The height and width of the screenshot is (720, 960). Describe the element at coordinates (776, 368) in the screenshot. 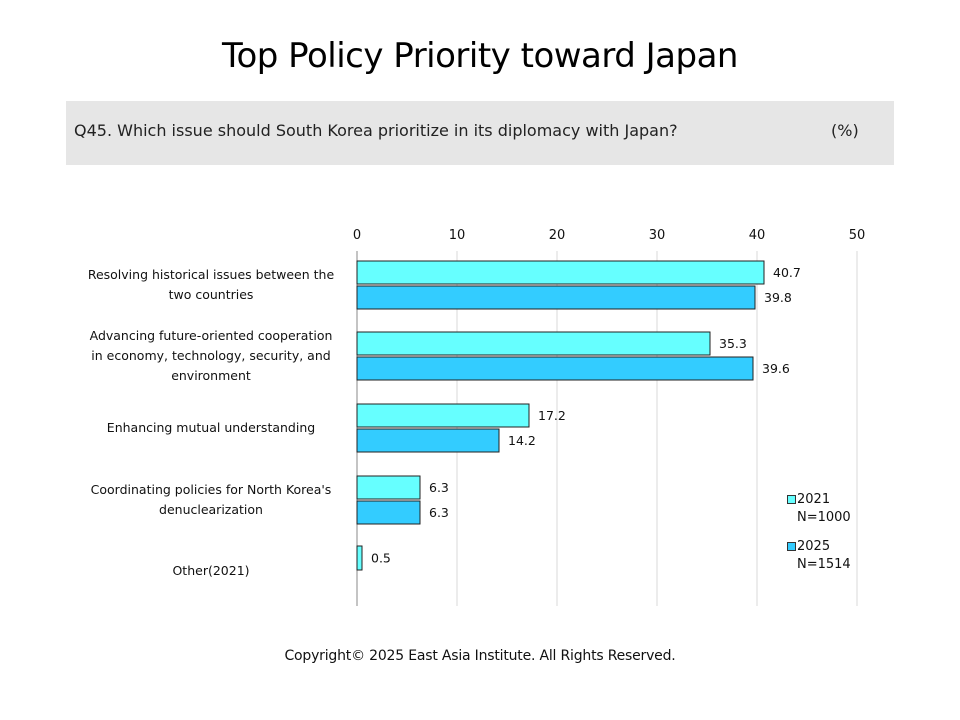

I see `data-label: 39.6` at that location.